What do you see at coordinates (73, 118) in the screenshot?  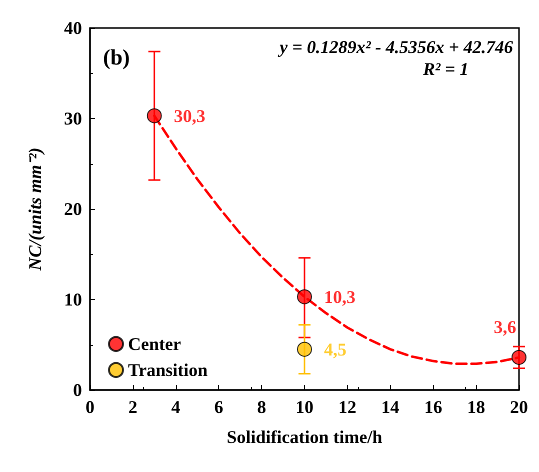 I see `y-tick-label: 30` at bounding box center [73, 118].